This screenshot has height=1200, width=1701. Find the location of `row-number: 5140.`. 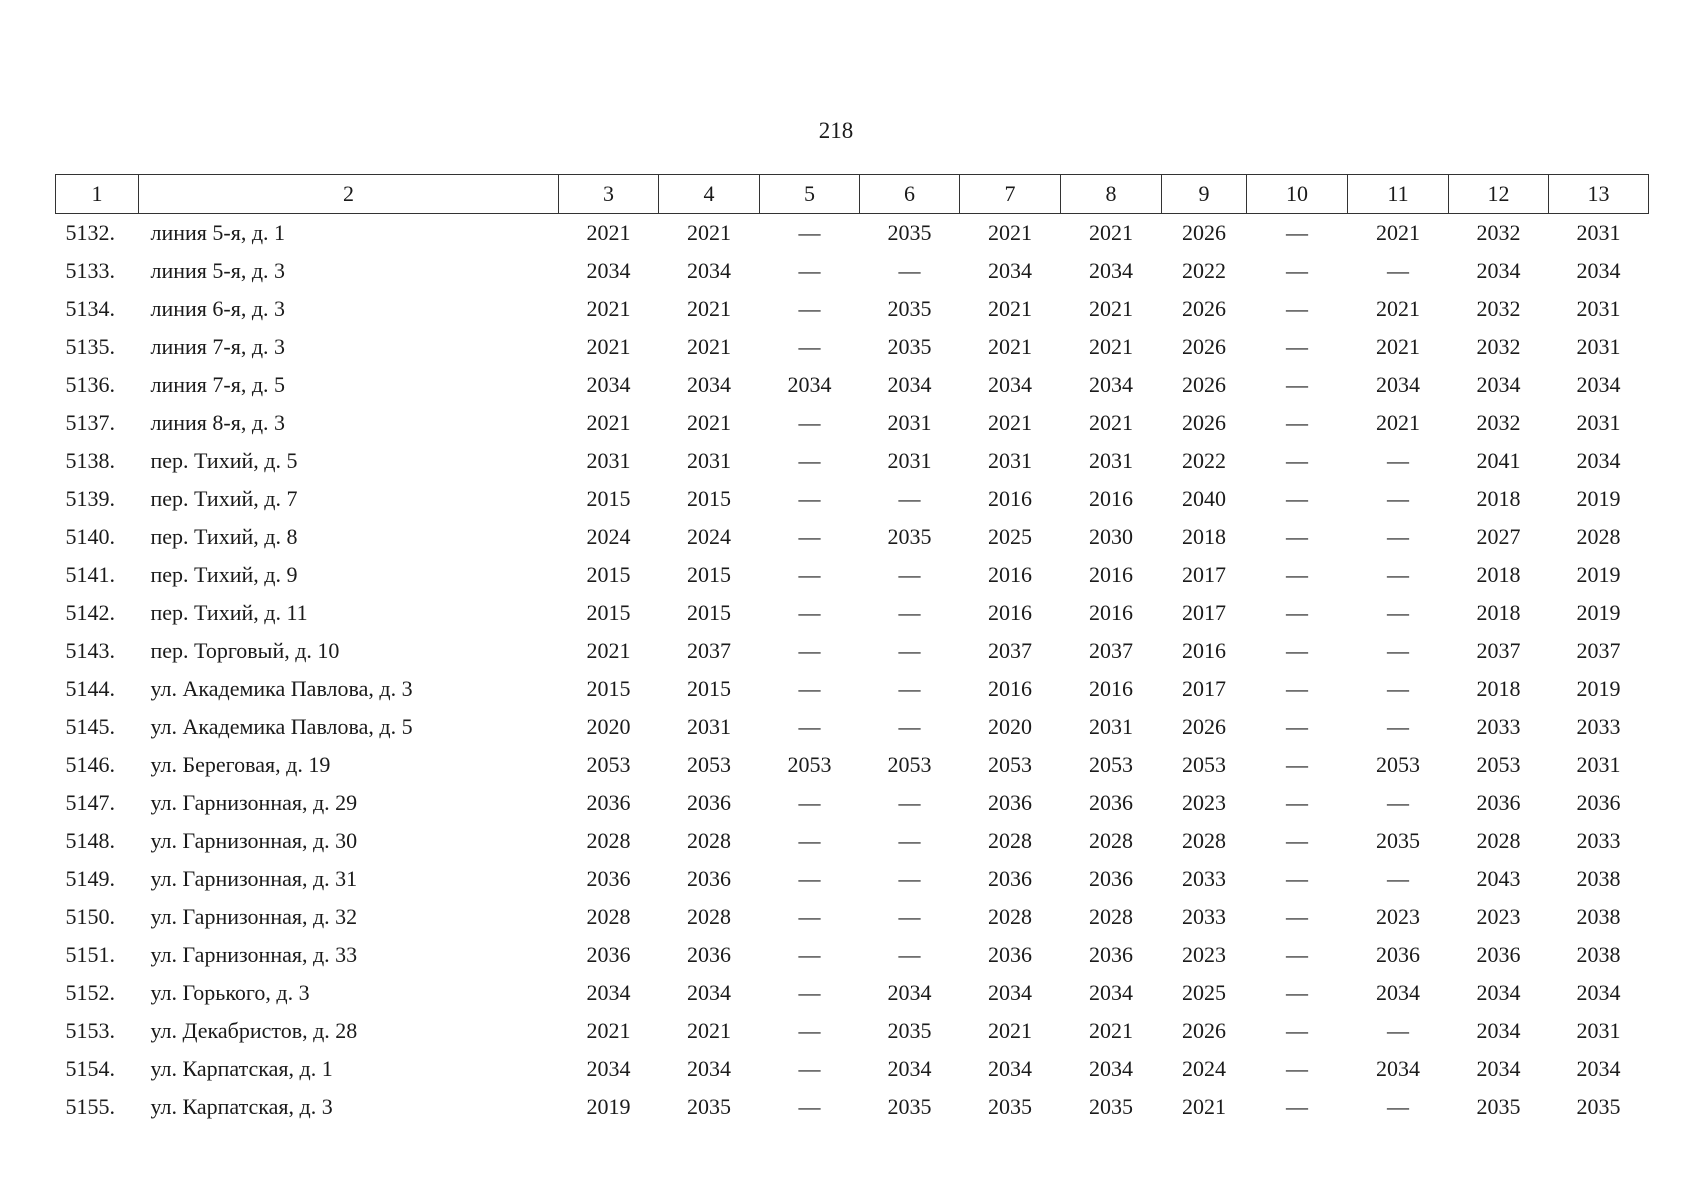

row-number: 5140. is located at coordinates (90, 536).